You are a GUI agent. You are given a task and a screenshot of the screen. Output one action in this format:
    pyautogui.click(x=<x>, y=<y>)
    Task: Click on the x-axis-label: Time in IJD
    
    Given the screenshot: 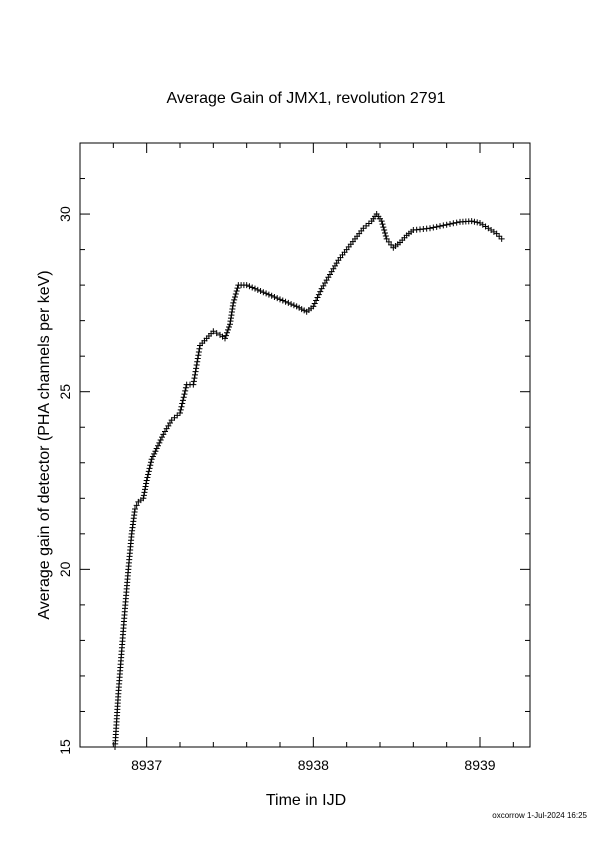 What is the action you would take?
    pyautogui.click(x=306, y=800)
    